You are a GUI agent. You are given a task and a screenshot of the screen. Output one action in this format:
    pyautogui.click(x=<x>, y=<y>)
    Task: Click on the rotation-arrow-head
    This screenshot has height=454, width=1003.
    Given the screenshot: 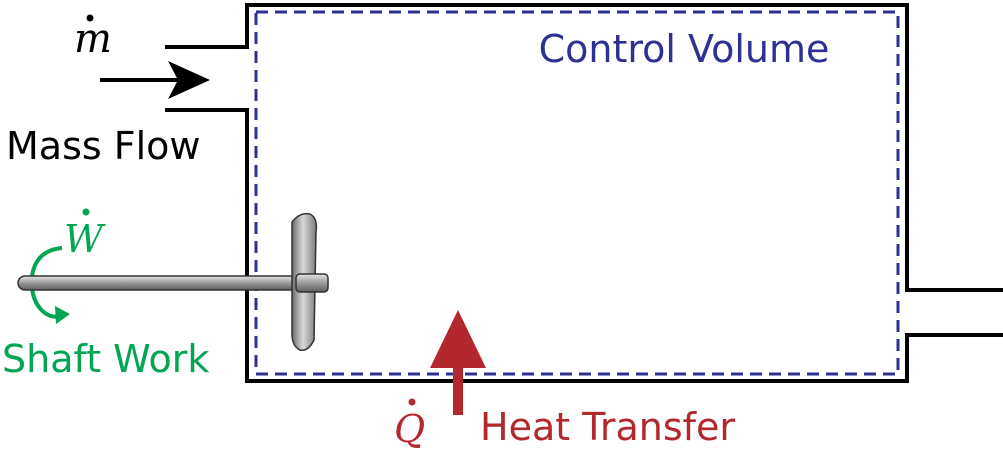 What is the action you would take?
    pyautogui.click(x=62, y=315)
    